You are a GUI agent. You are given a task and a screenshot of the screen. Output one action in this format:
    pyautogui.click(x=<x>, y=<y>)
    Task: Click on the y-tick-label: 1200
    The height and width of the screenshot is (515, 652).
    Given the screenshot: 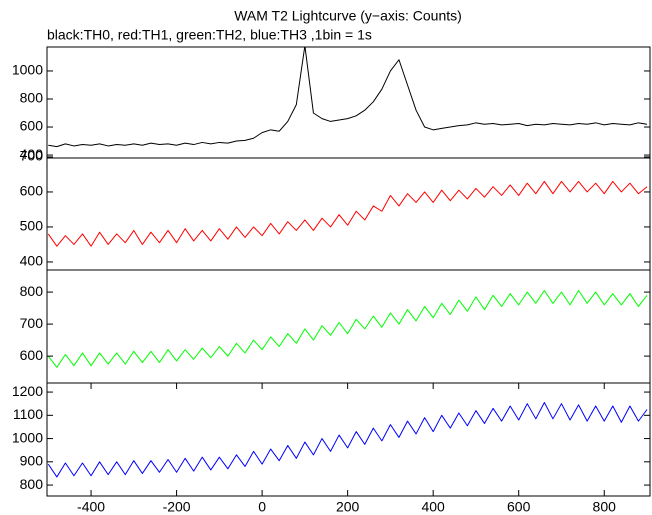 What is the action you would take?
    pyautogui.click(x=27, y=391)
    